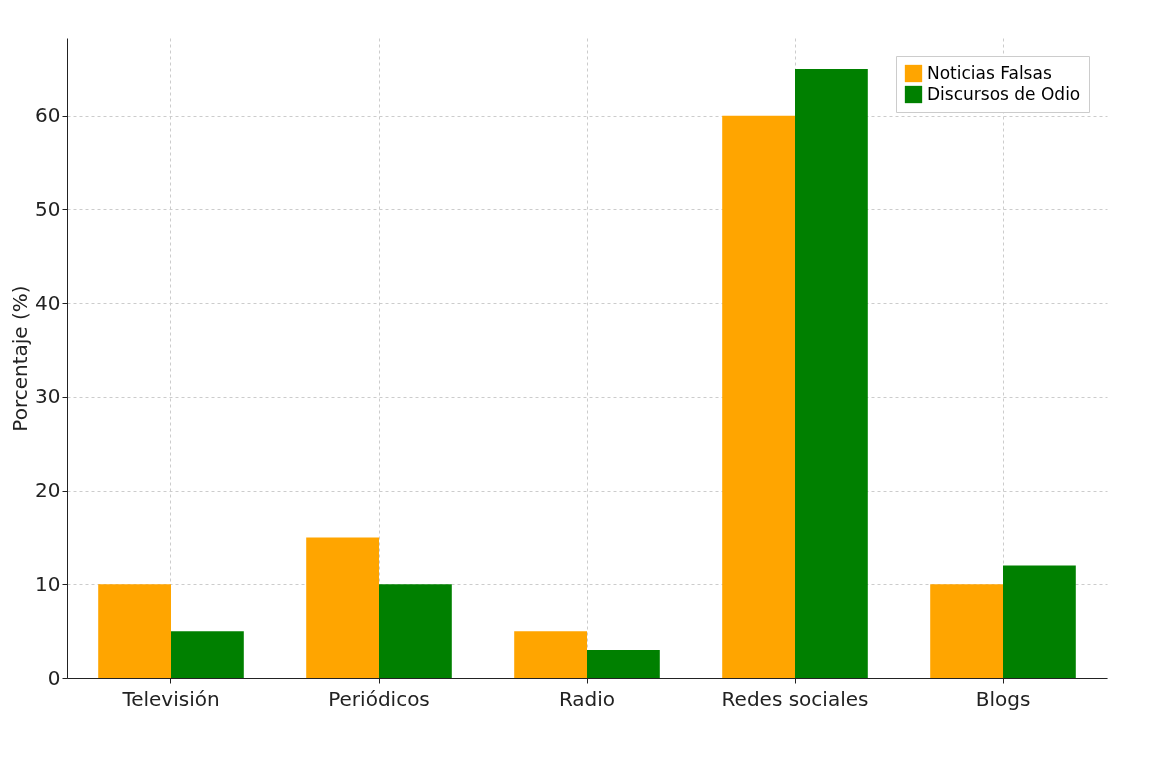 The height and width of the screenshot is (758, 1169). I want to click on y-tick-label: 10, so click(48, 583).